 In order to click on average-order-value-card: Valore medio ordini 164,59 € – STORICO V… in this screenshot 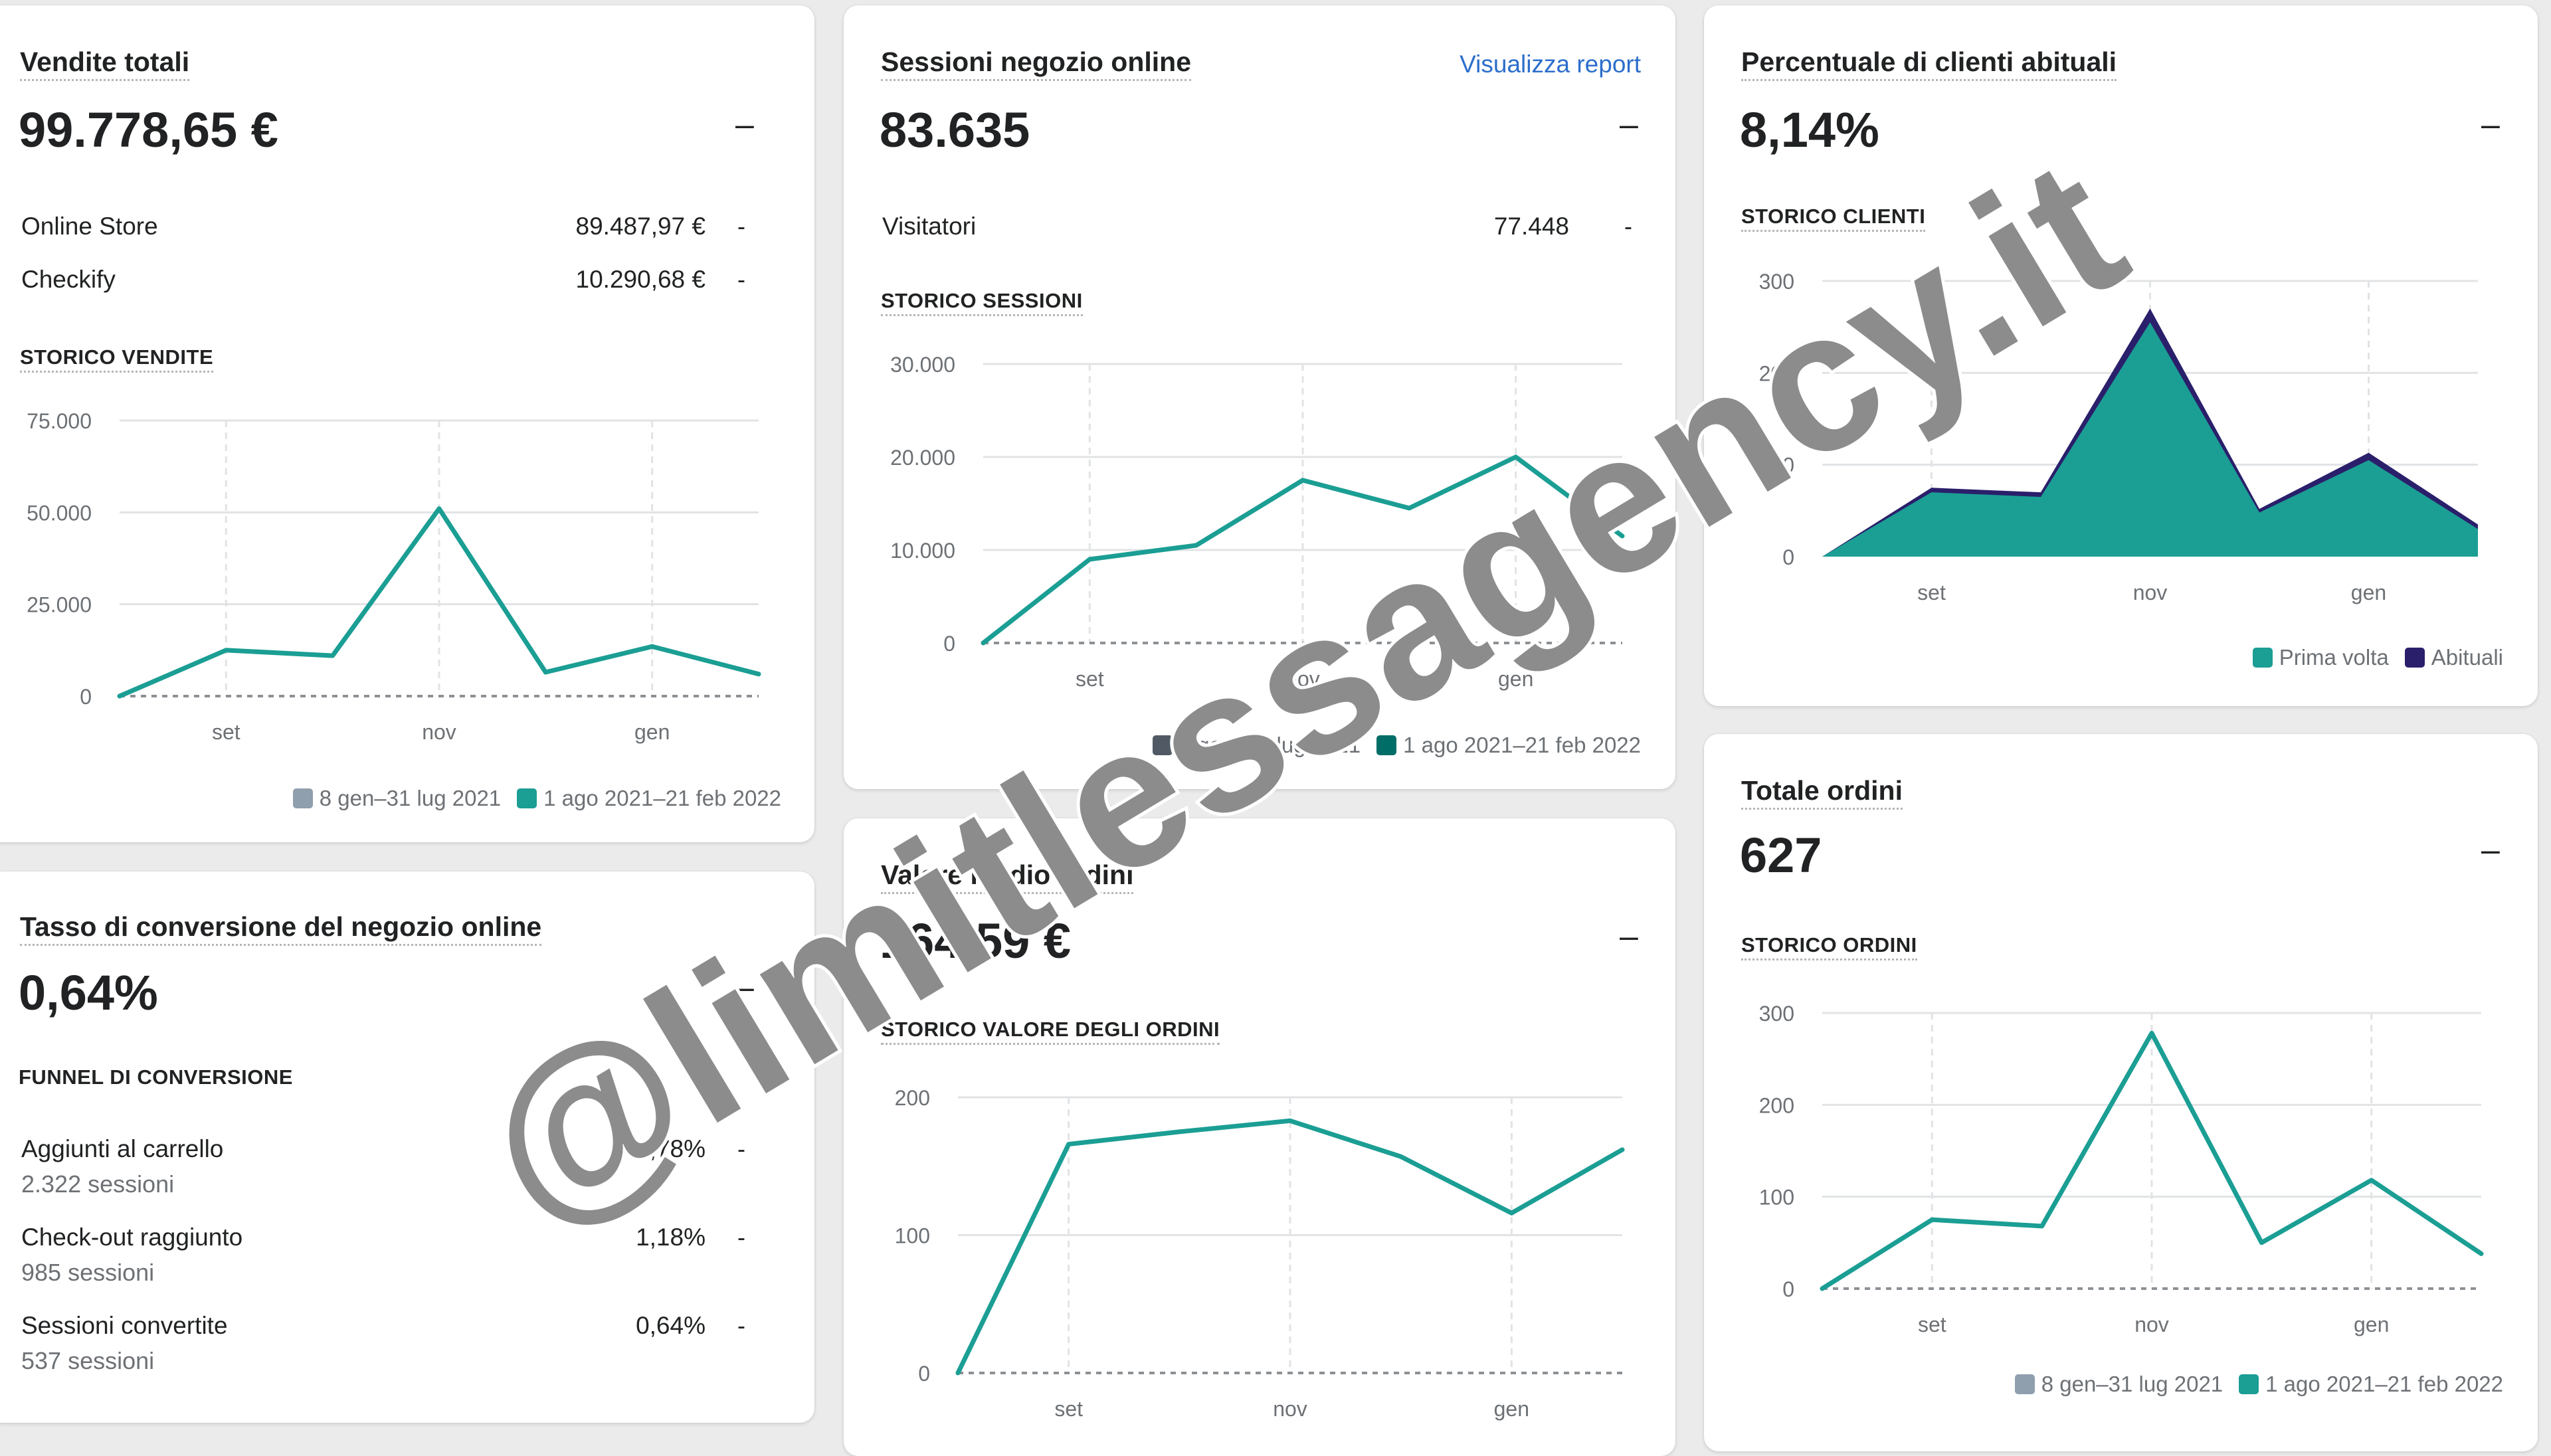, I will do `click(1259, 1137)`.